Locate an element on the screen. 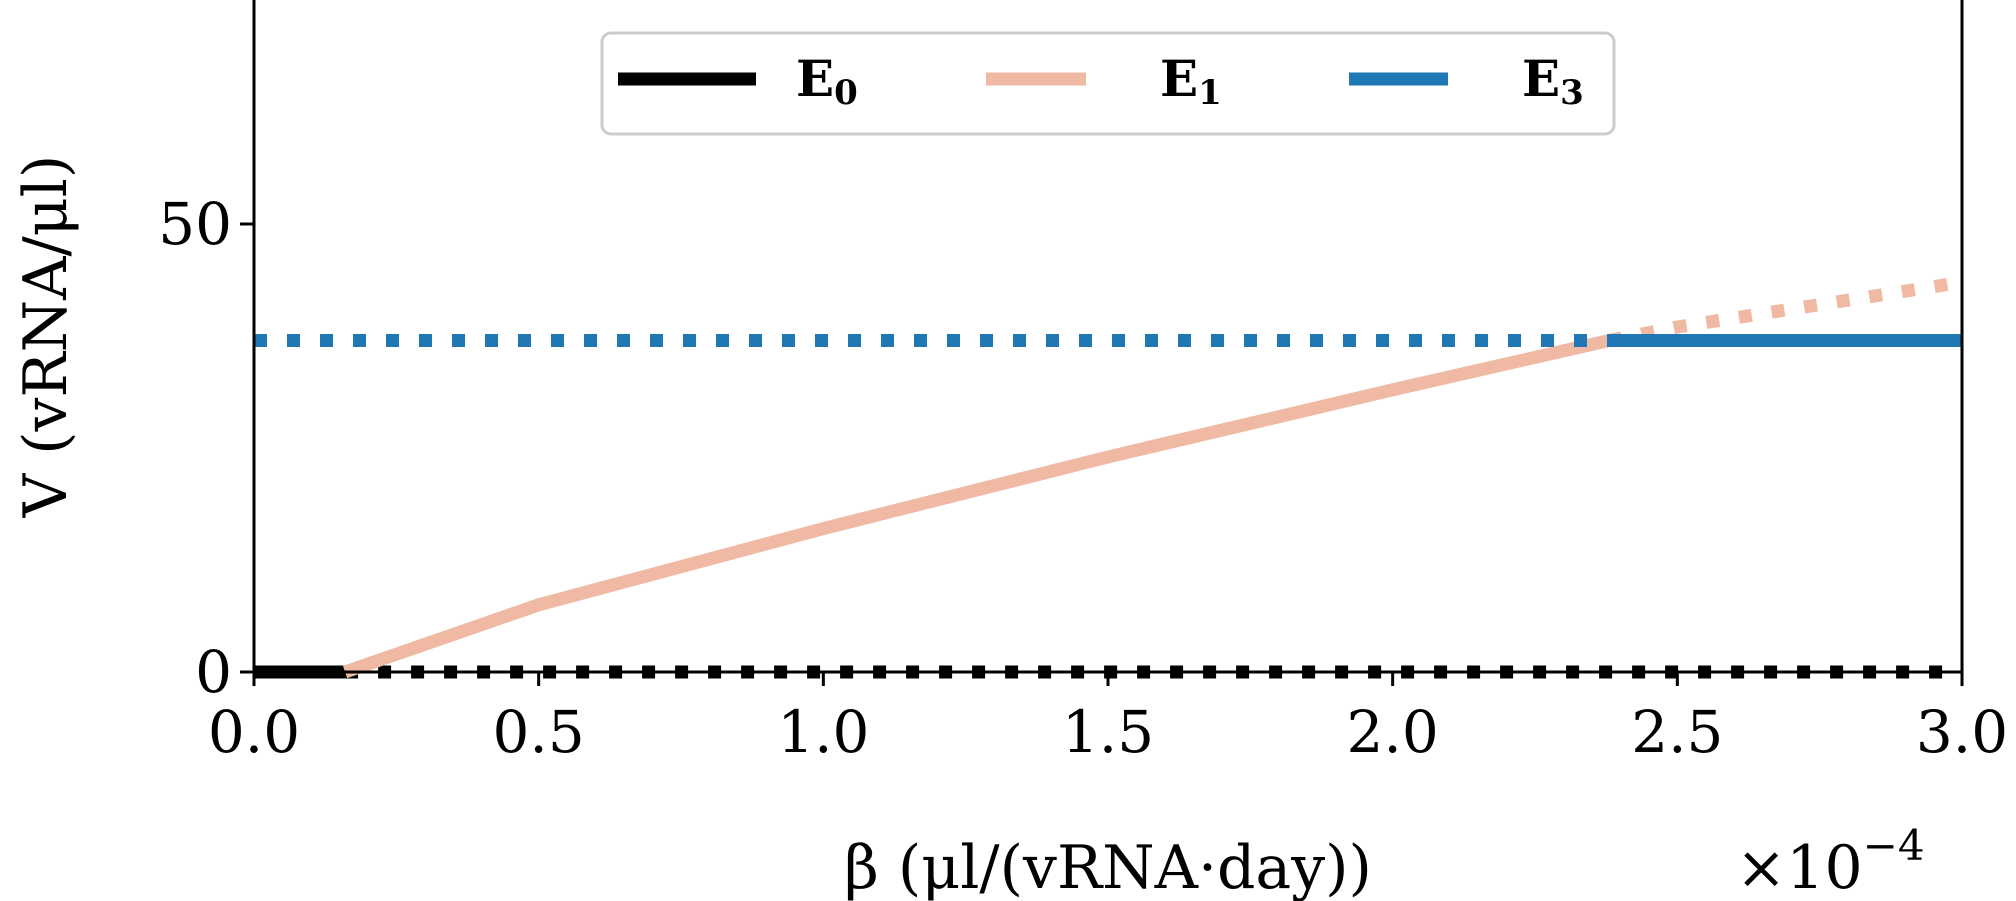 The width and height of the screenshot is (2016, 901). x-tick-label-6: 3.0 is located at coordinates (1962, 732).